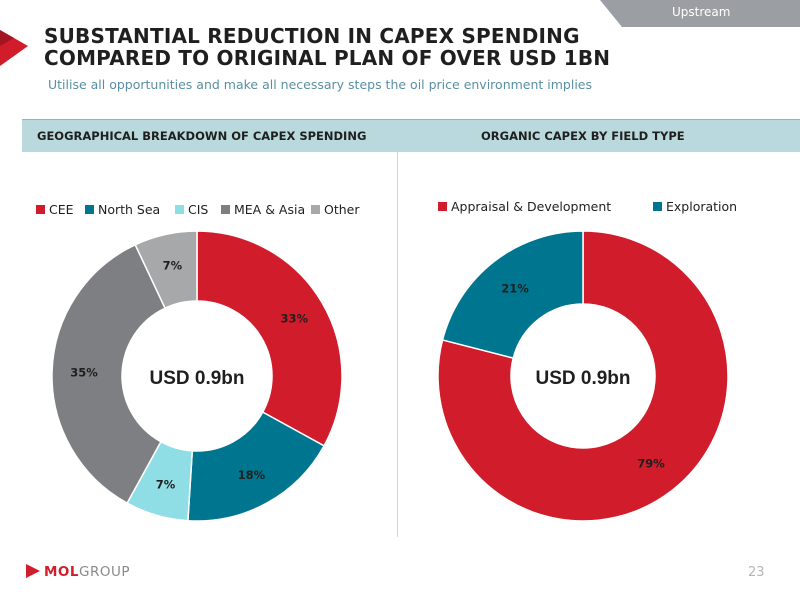  I want to click on donut-slice-exploration, so click(512, 295).